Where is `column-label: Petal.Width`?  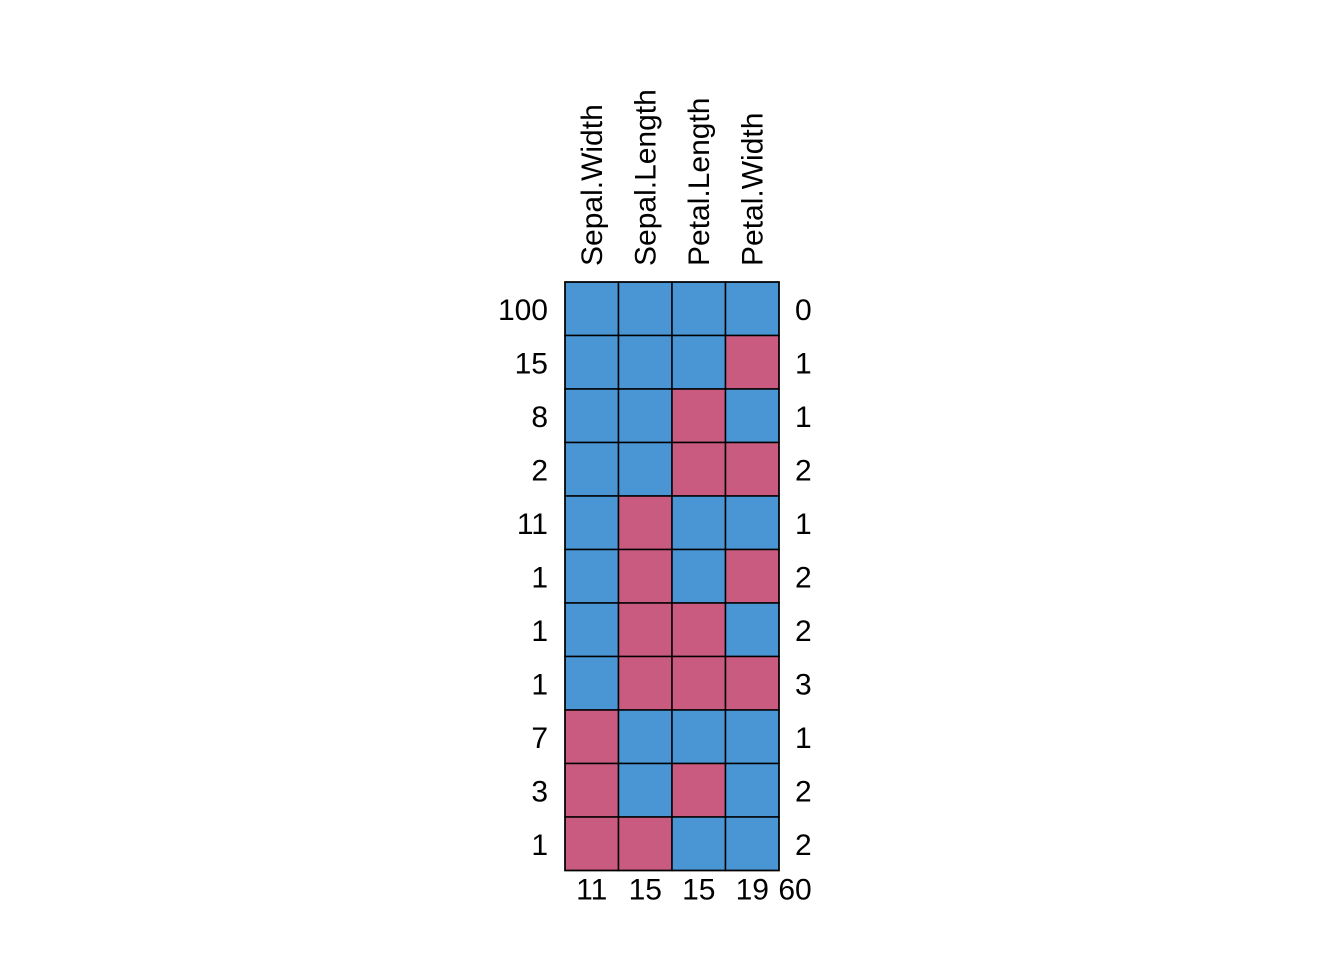
column-label: Petal.Width is located at coordinates (752, 189).